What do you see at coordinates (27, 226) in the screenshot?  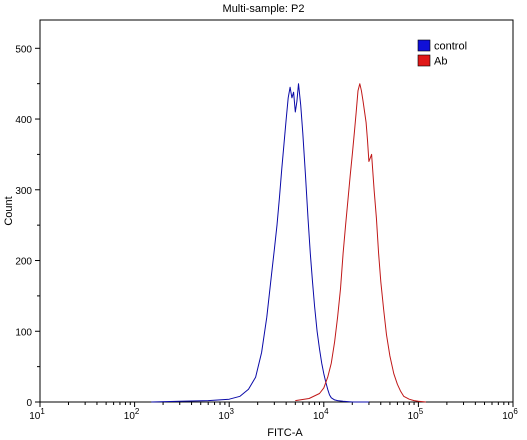 I see `y-axis: 0 100 200 300 400 500` at bounding box center [27, 226].